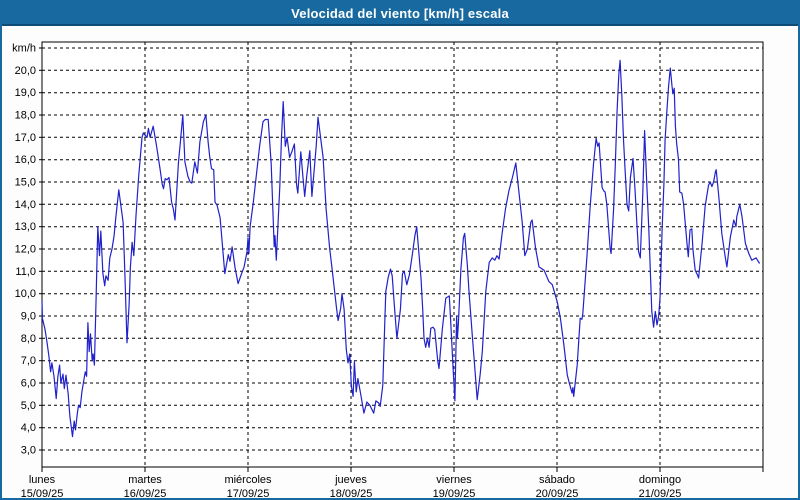 This screenshot has height=500, width=800. What do you see at coordinates (25, 294) in the screenshot?
I see `y-tick-label: 10,0` at bounding box center [25, 294].